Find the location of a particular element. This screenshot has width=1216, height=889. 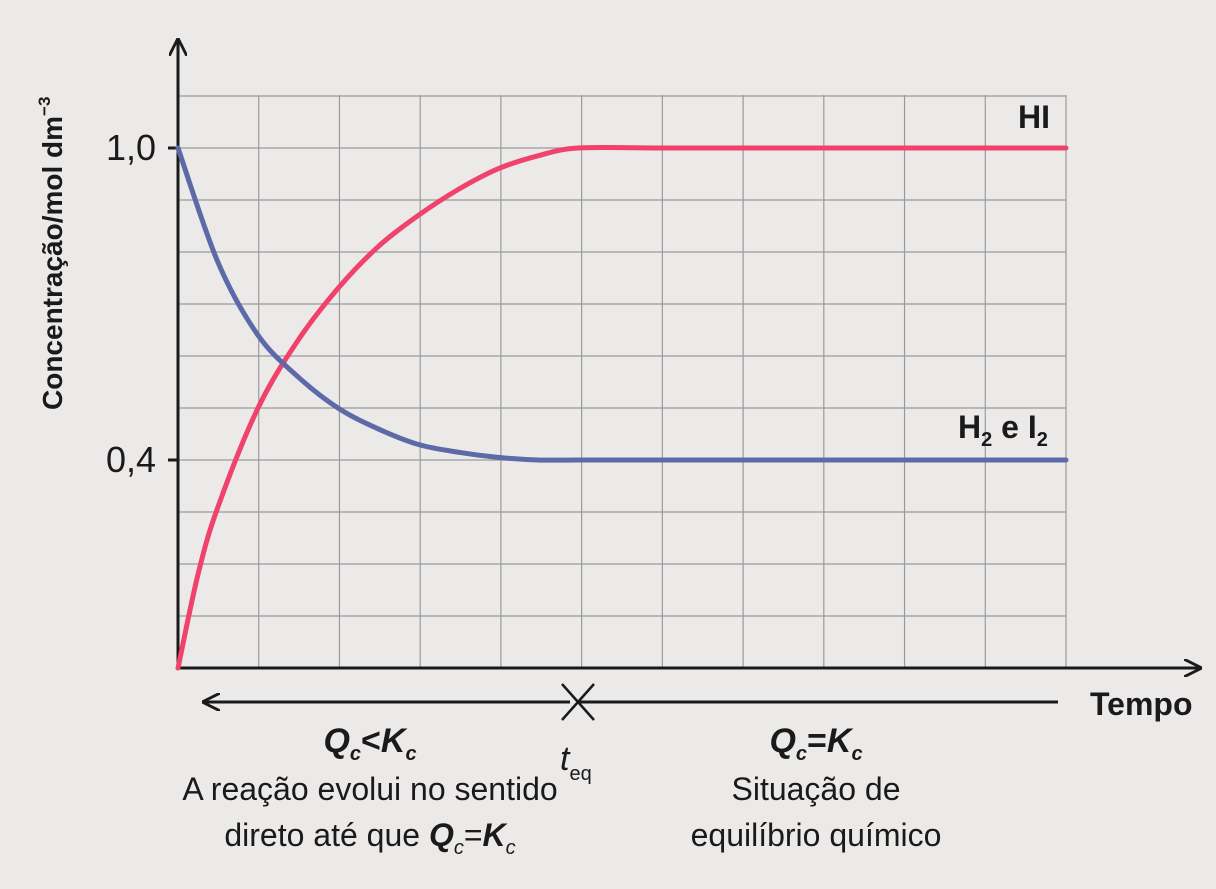

y-tick-label: 1,0 is located at coordinates (131, 147).